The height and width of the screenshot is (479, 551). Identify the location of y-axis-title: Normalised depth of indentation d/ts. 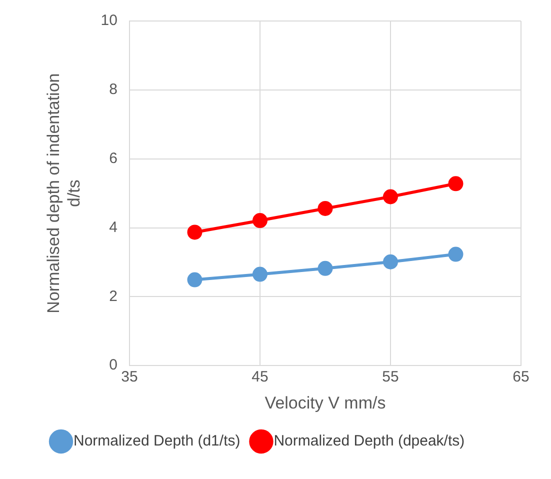
(64, 193).